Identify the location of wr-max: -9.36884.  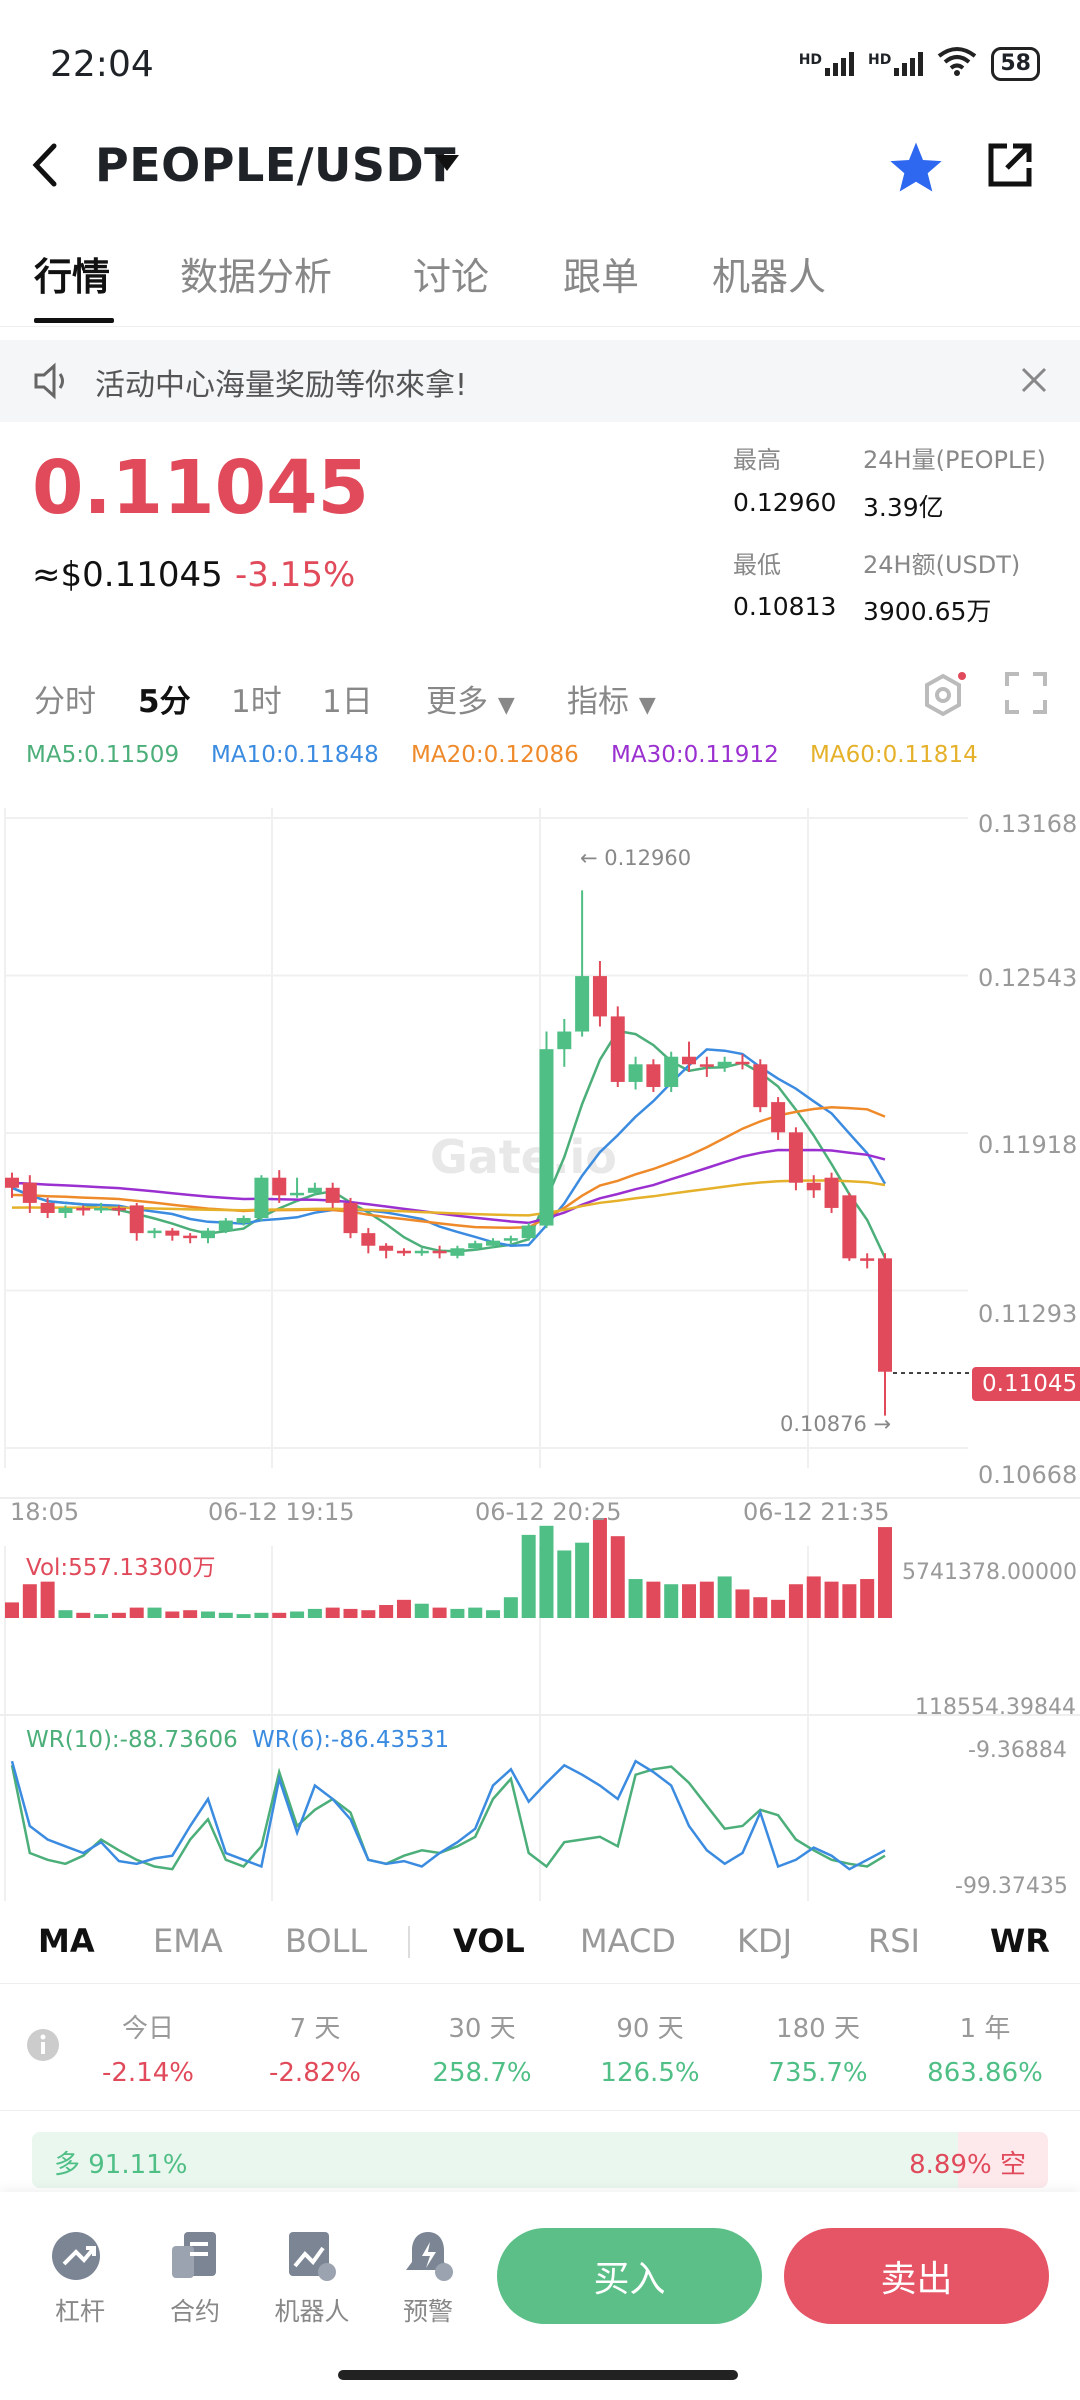
(1017, 1750).